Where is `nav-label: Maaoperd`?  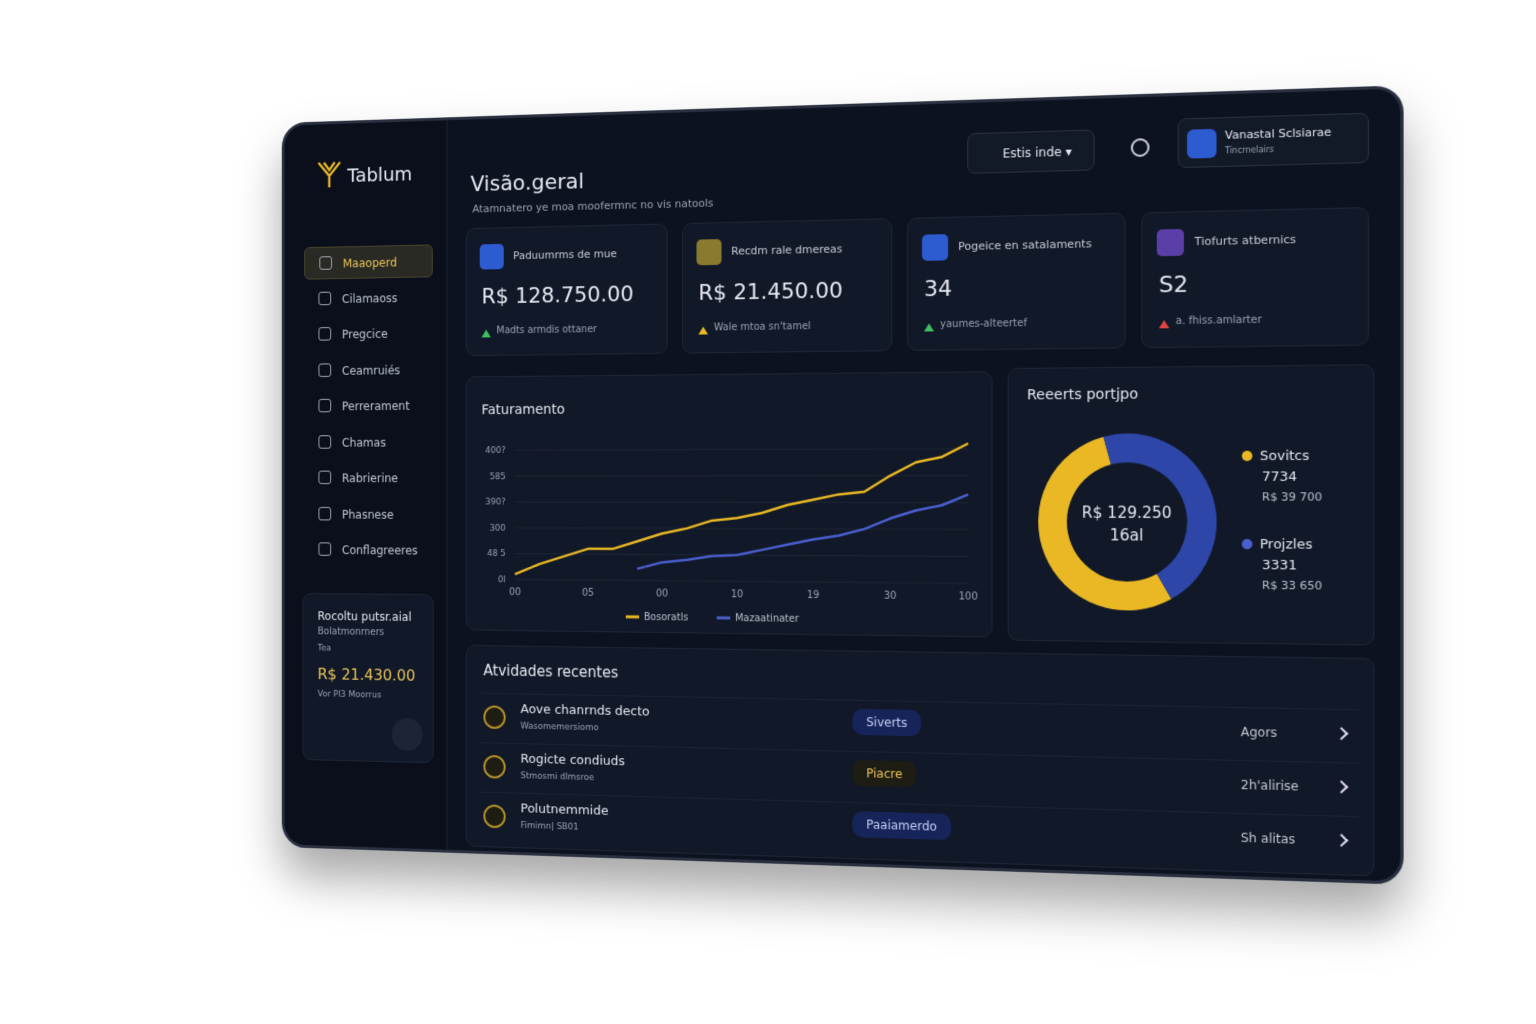
nav-label: Maaoperd is located at coordinates (369, 263).